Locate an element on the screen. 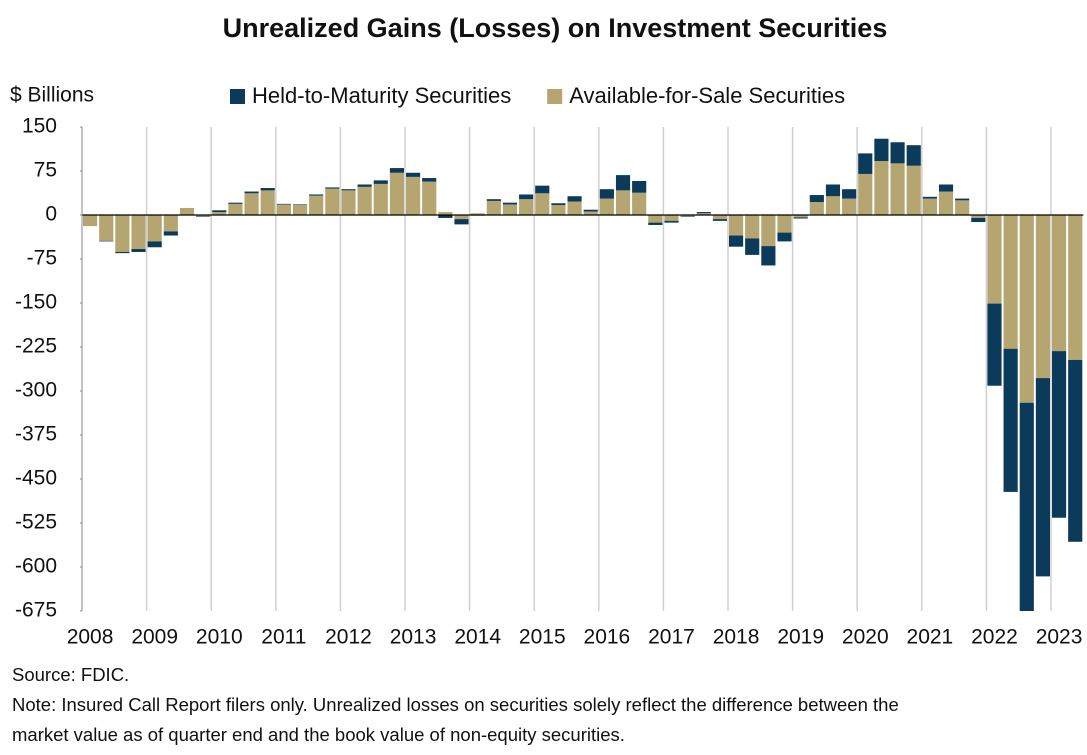  legend-label: Held-to-Maturity Securities is located at coordinates (381, 95).